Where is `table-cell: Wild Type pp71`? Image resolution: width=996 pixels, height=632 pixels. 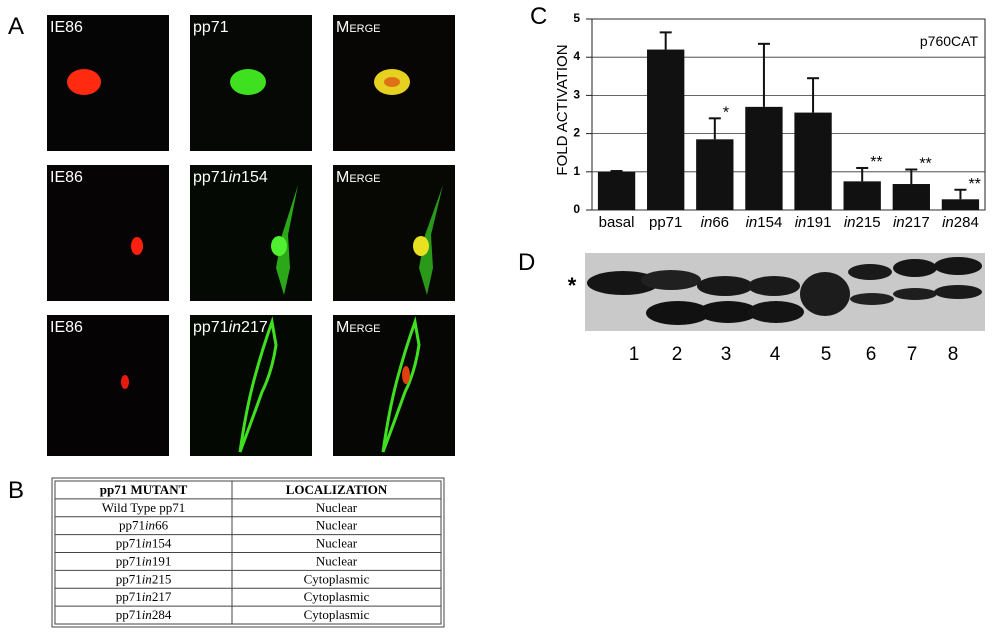
table-cell: Wild Type pp71 is located at coordinates (144, 507).